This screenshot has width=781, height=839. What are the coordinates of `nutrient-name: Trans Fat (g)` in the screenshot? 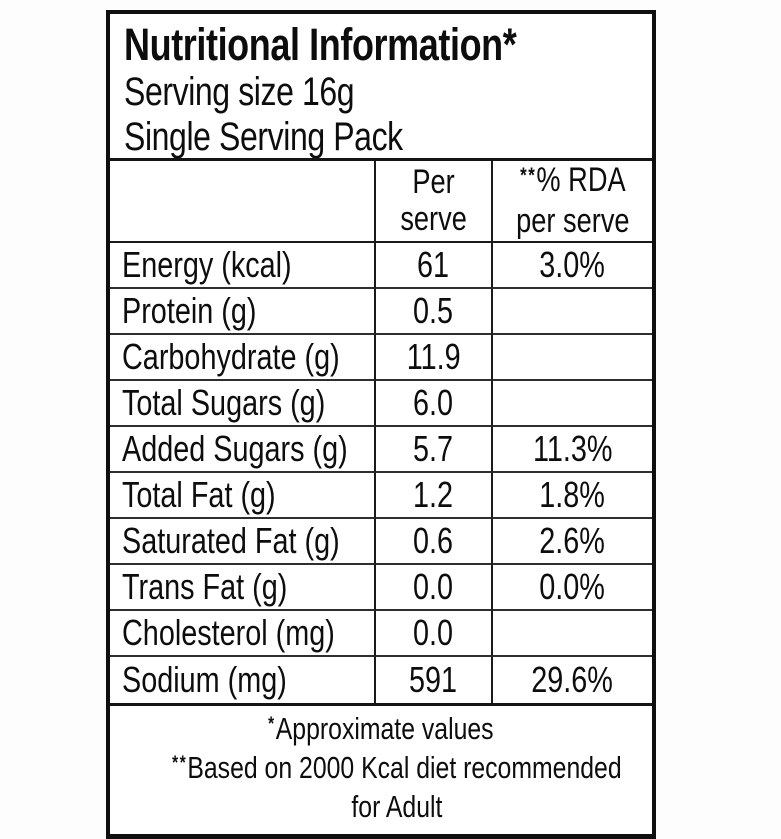 It's located at (205, 586).